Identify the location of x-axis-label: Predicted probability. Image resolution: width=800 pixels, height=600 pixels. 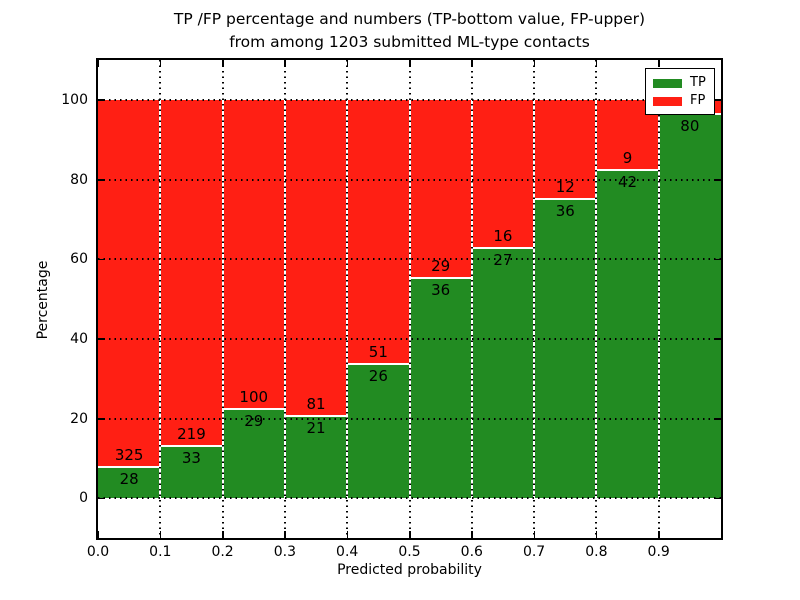
(409, 570).